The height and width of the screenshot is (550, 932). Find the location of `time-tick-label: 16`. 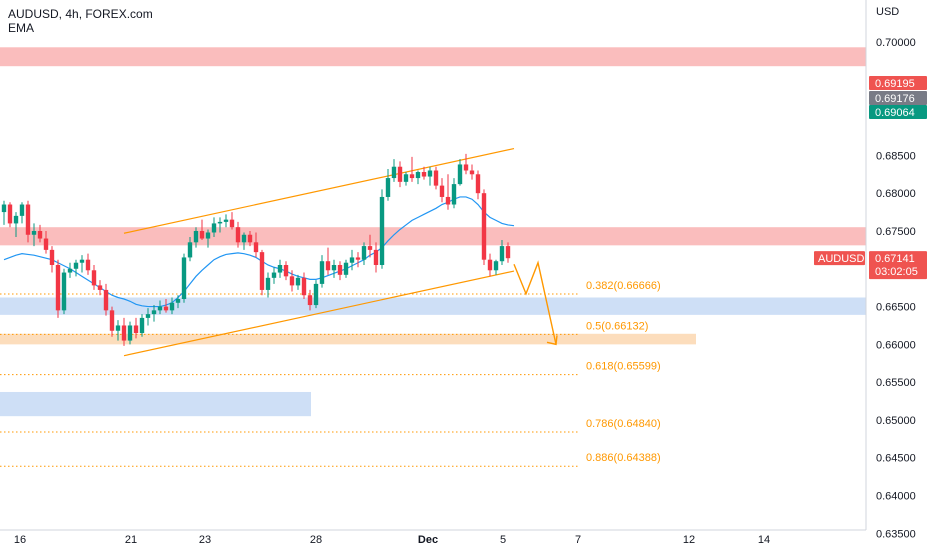

time-tick-label: 16 is located at coordinates (20, 540).